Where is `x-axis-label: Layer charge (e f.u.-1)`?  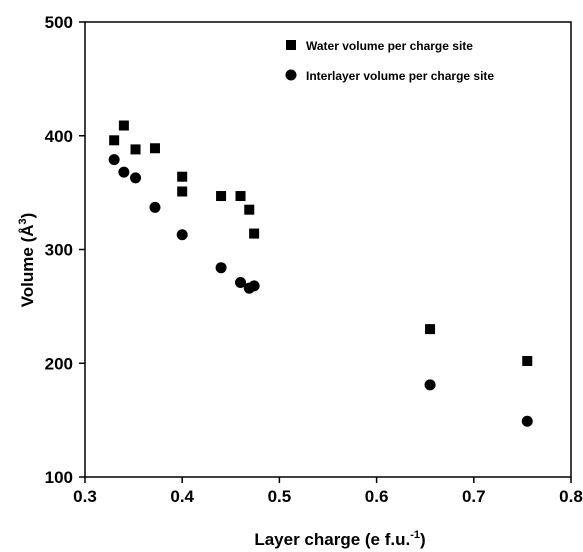
x-axis-label: Layer charge (e f.u.-1) is located at coordinates (339, 539).